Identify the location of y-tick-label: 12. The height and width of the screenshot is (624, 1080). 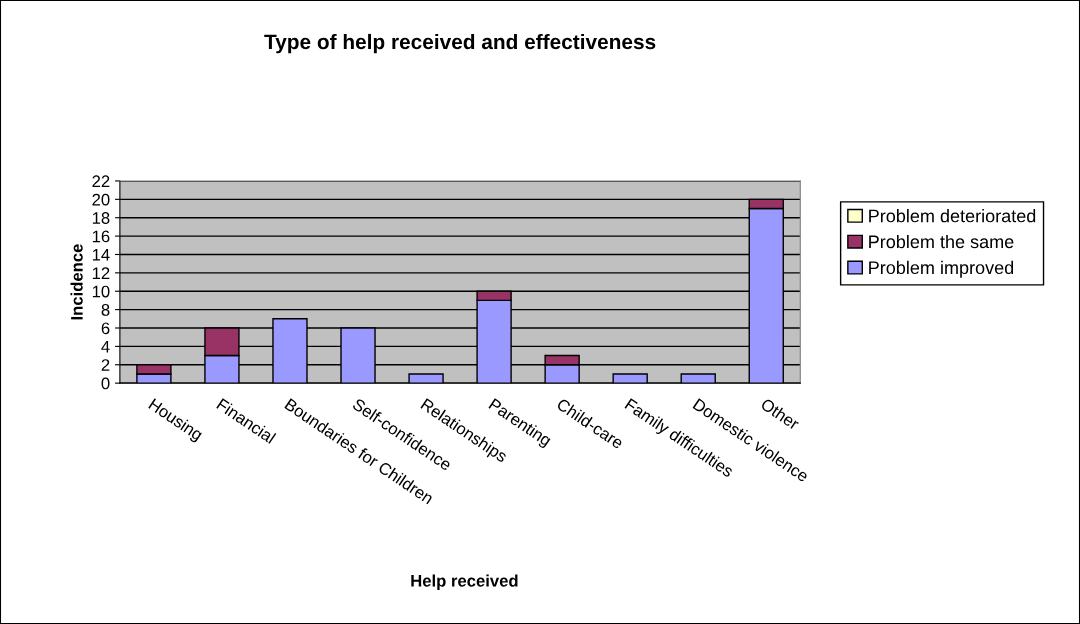
(101, 273).